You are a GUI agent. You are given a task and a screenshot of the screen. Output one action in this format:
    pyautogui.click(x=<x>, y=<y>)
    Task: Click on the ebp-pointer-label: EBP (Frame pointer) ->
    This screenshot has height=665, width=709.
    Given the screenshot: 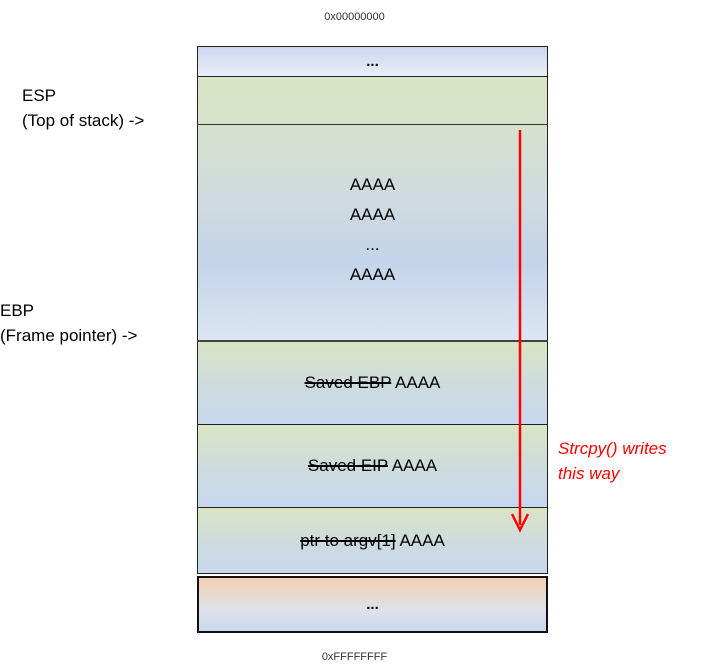 What is the action you would take?
    pyautogui.click(x=68, y=323)
    